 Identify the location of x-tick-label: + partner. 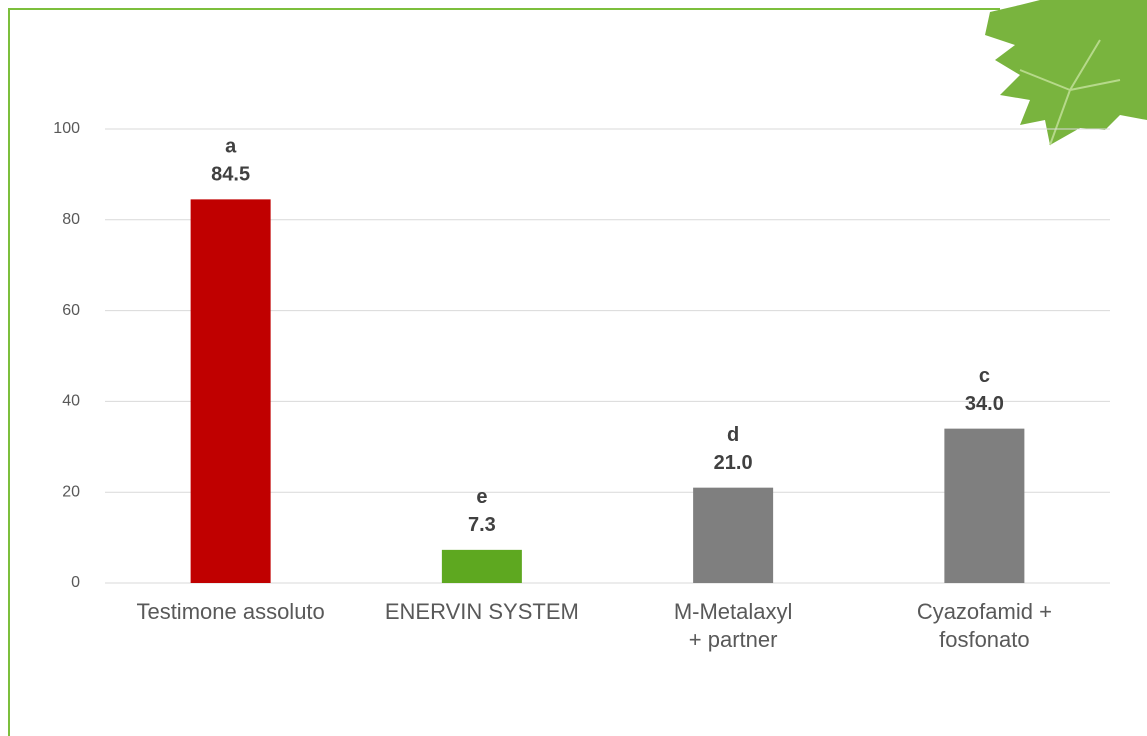
(733, 639).